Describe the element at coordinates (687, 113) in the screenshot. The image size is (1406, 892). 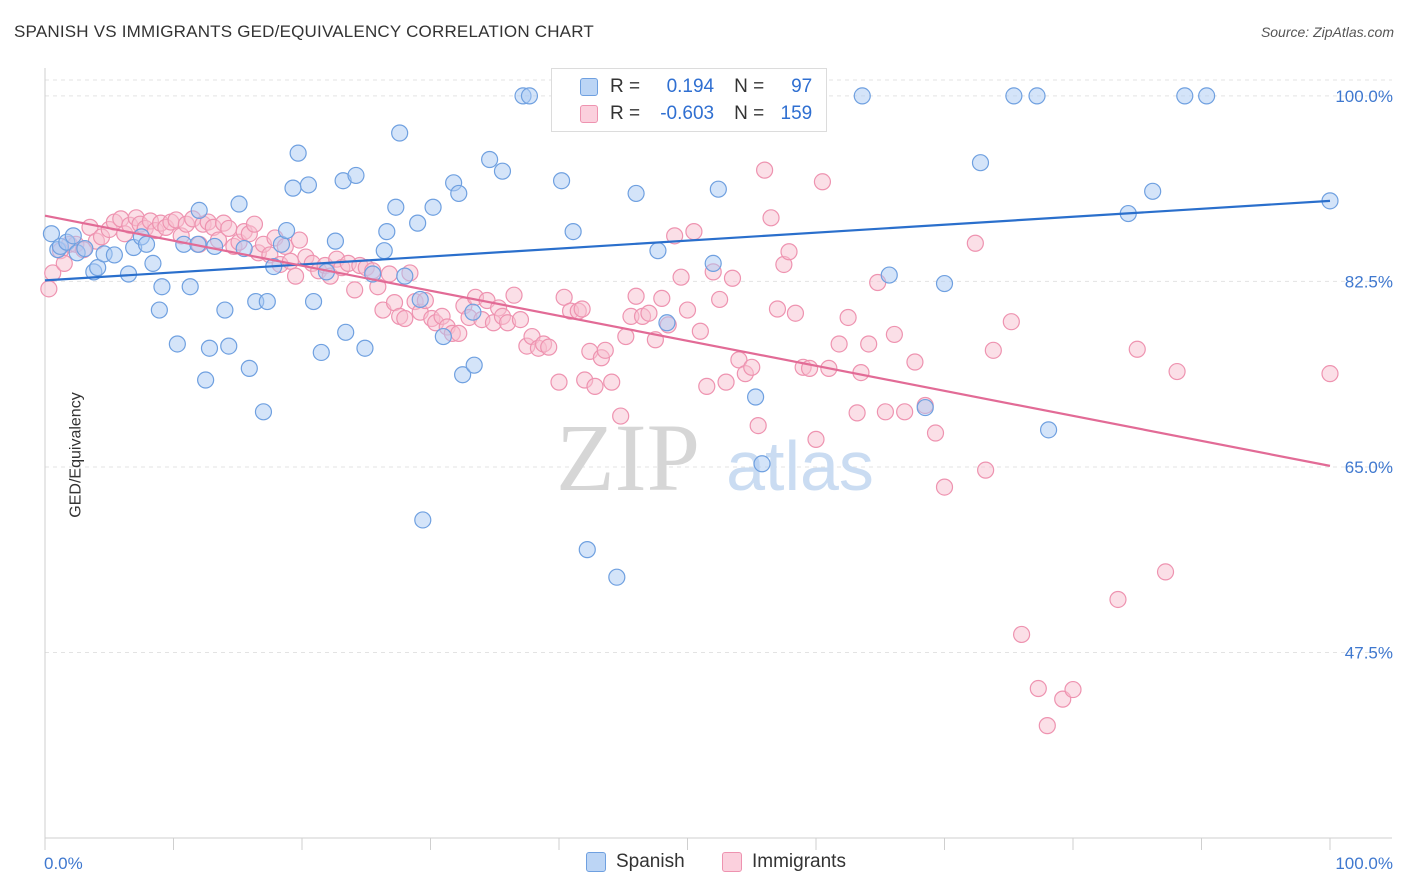
I see `legend-r-value: -0.603` at that location.